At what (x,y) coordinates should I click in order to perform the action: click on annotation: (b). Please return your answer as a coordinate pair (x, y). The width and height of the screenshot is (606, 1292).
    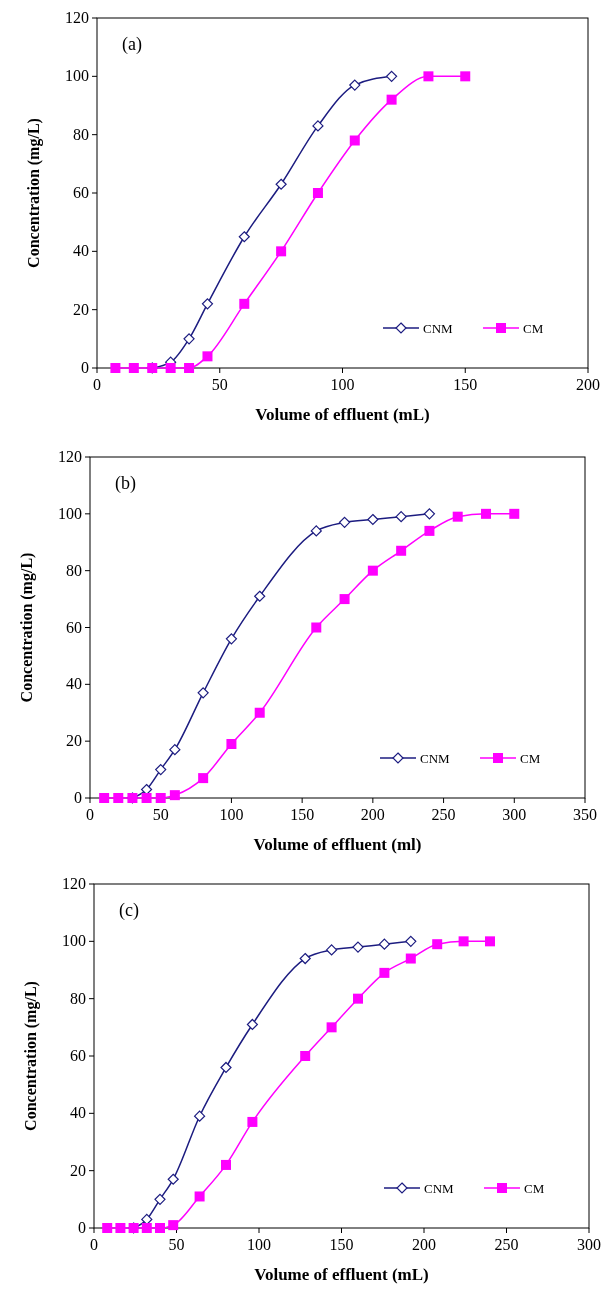
    Looking at the image, I should click on (125, 483).